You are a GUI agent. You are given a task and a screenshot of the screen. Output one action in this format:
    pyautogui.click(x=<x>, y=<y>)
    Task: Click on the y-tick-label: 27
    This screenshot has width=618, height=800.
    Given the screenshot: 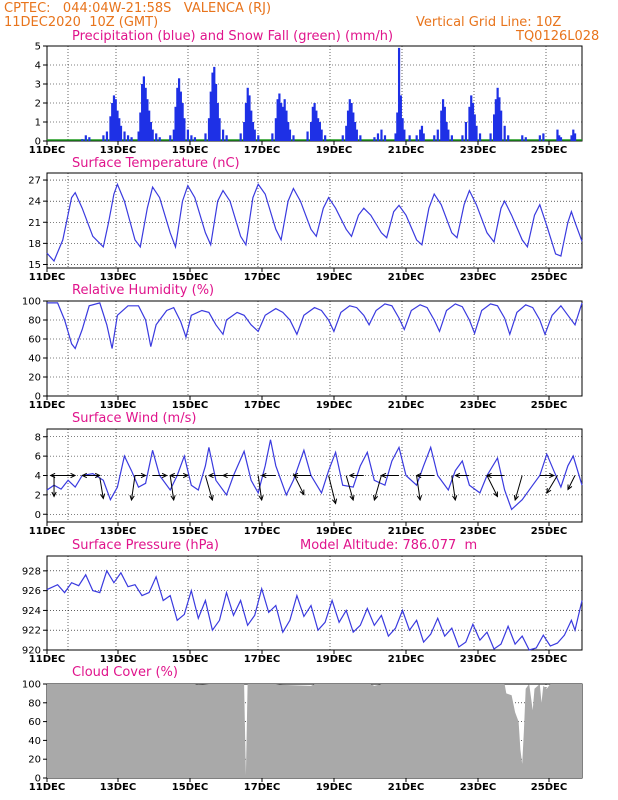 What is the action you would take?
    pyautogui.click(x=34, y=181)
    